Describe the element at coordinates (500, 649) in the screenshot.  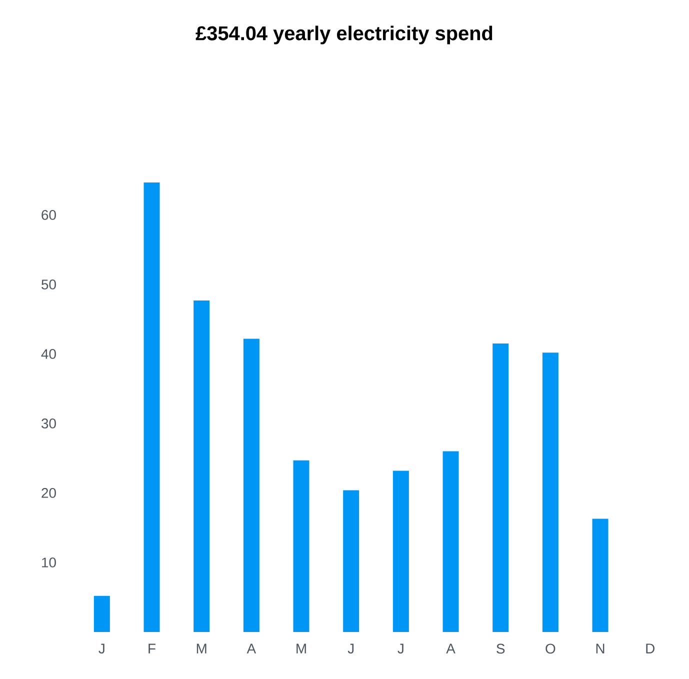
I see `x-tick-label: S` at that location.